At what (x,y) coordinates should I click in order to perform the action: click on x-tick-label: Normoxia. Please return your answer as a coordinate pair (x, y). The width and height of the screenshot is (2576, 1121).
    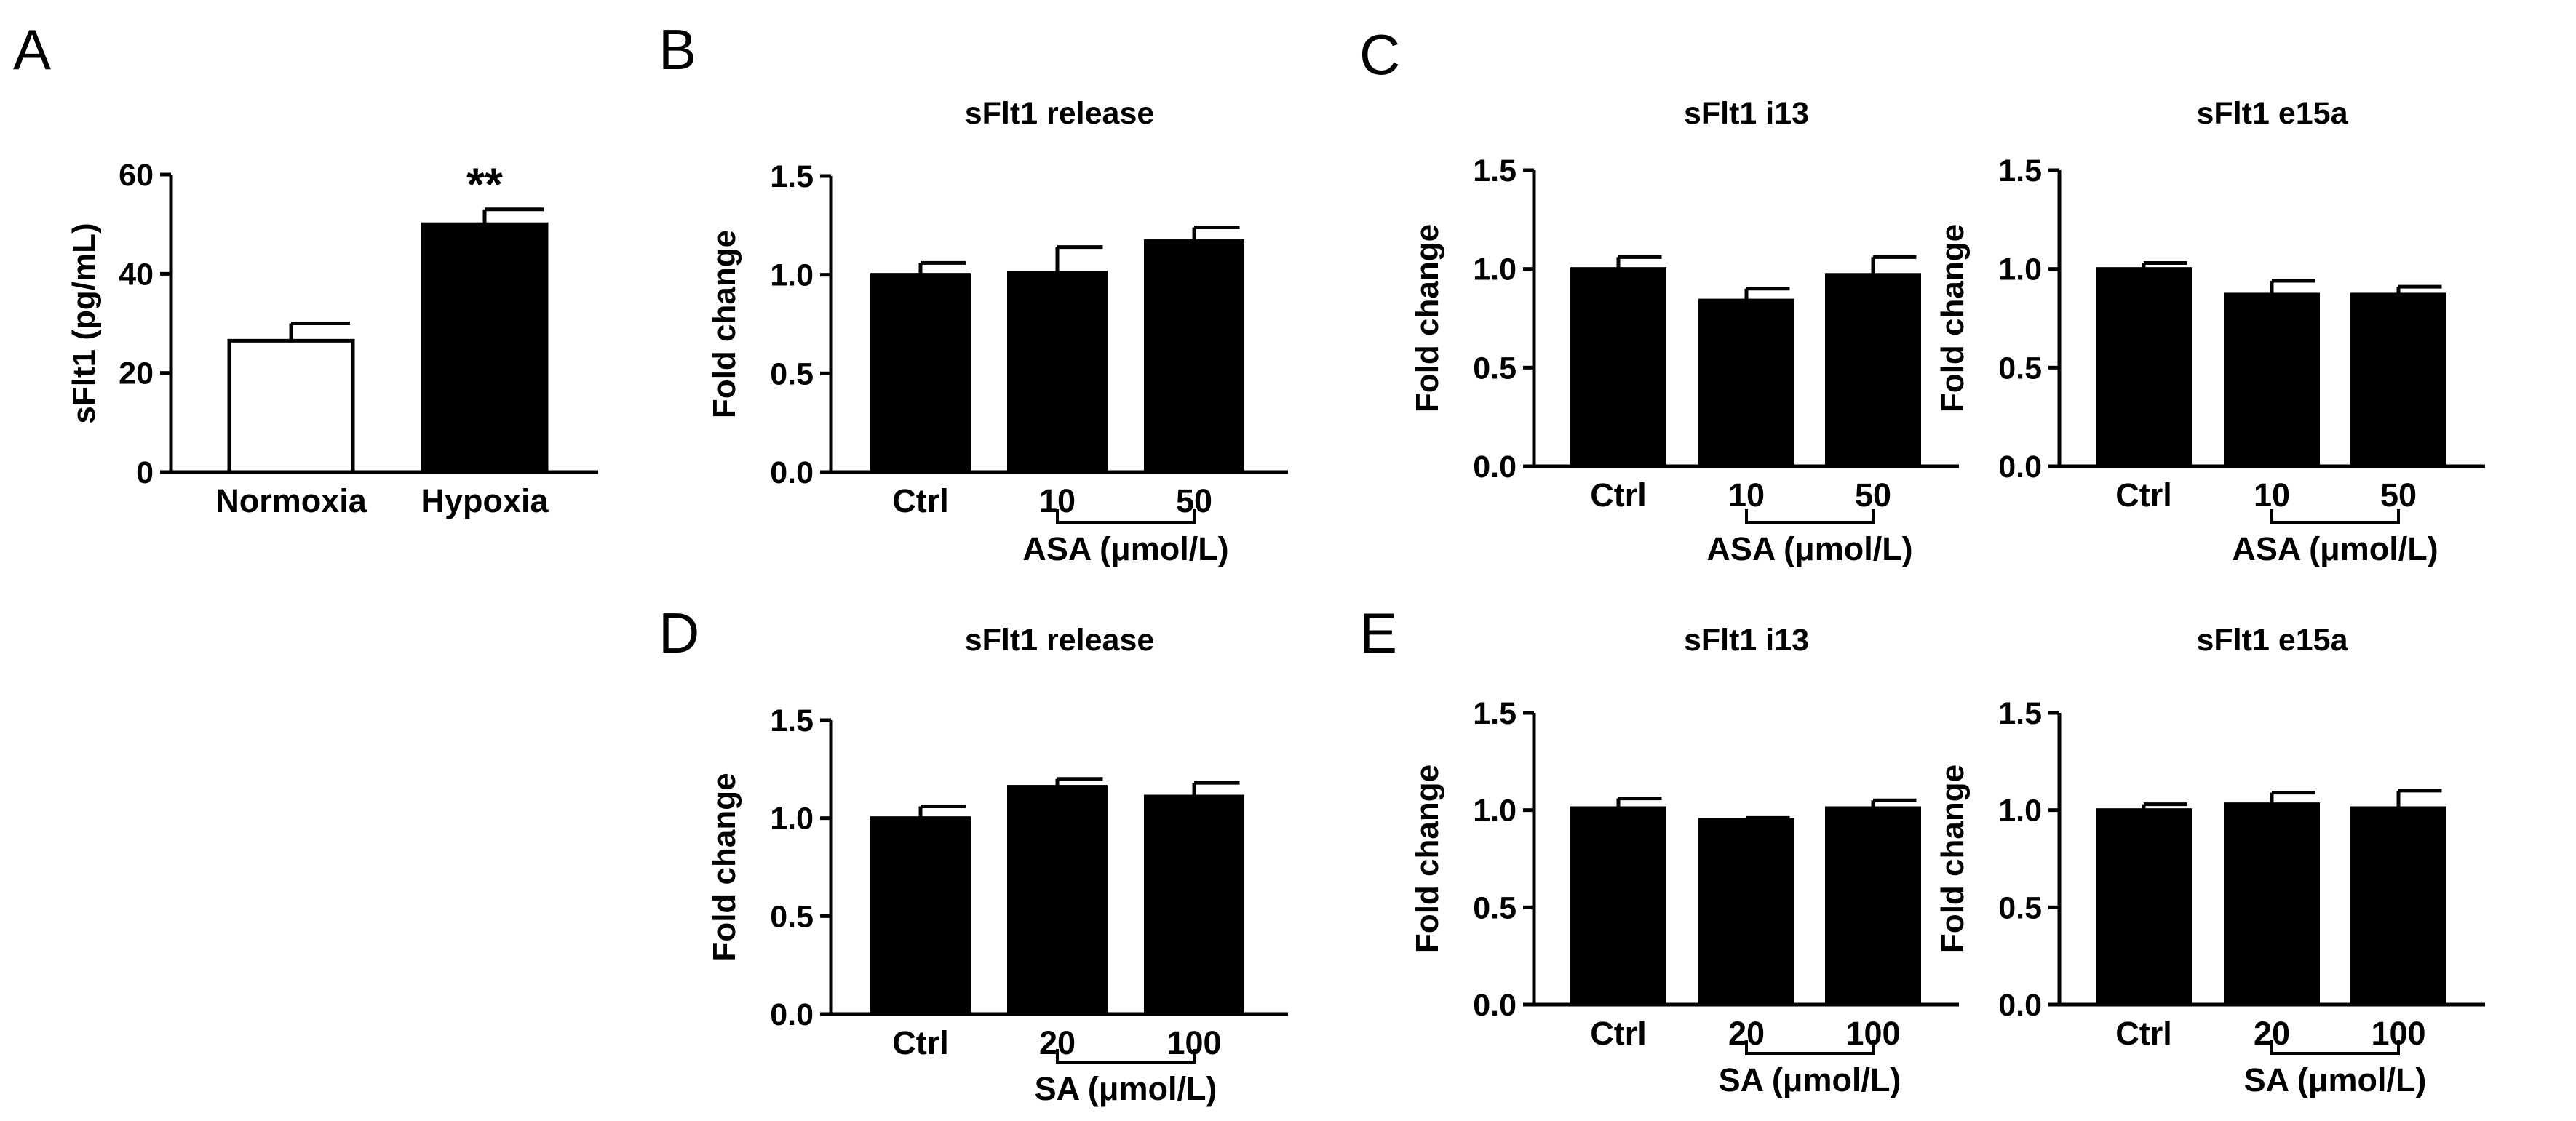
    Looking at the image, I should click on (291, 500).